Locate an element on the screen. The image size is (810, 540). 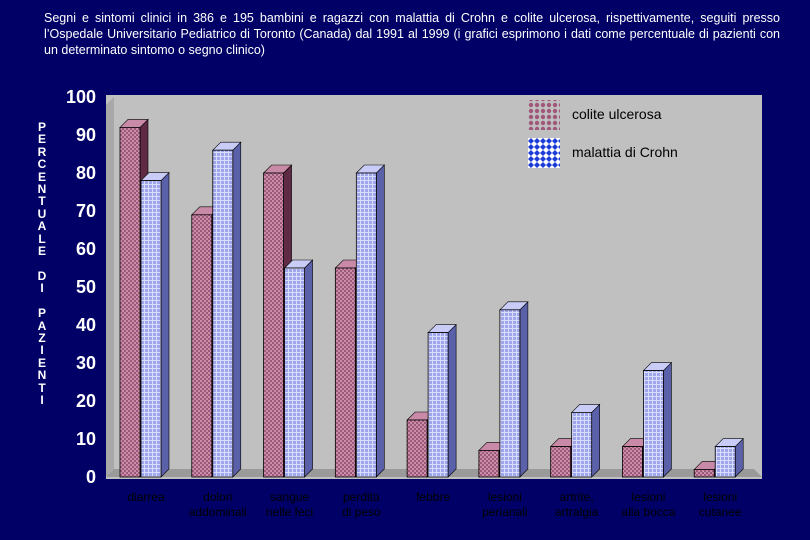
y-tick-label: 30 is located at coordinates (86, 363).